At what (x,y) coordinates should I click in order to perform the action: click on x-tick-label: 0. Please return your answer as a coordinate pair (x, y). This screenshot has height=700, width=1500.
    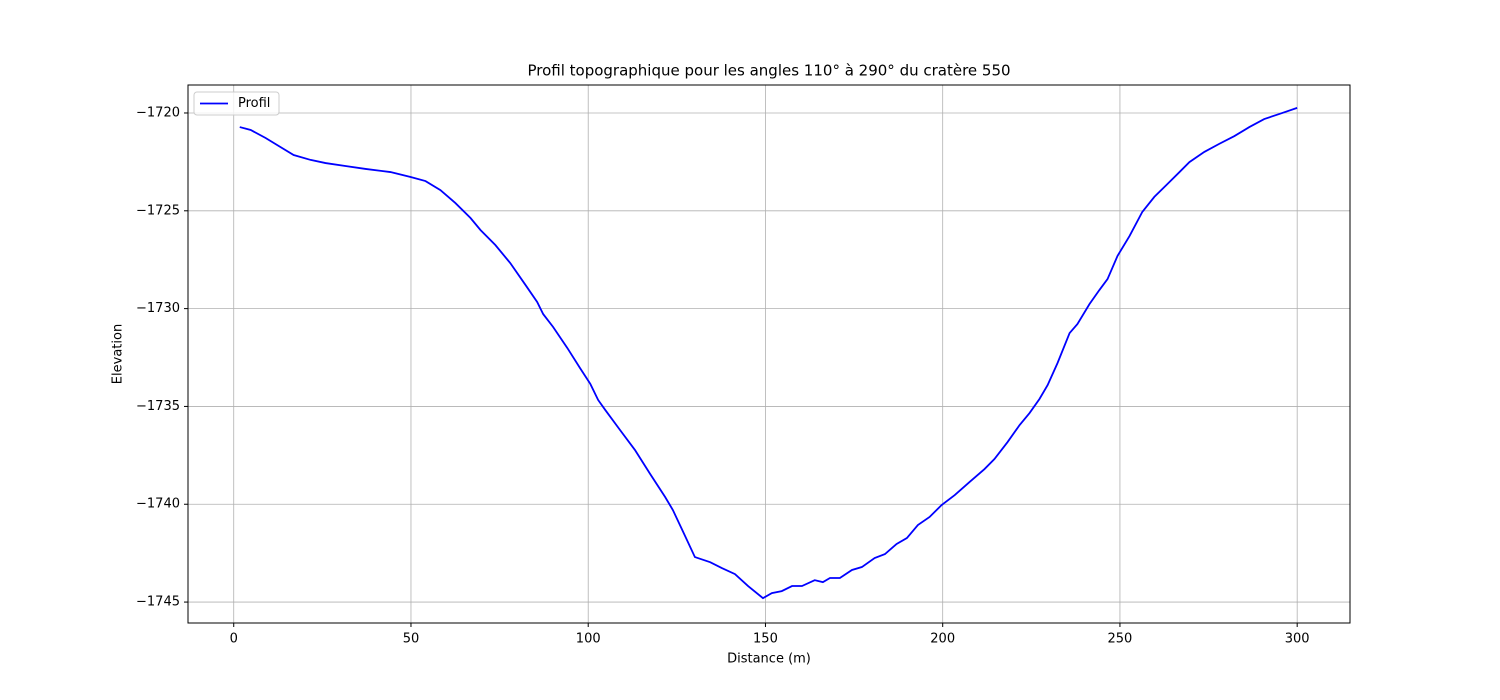
    Looking at the image, I should click on (234, 639).